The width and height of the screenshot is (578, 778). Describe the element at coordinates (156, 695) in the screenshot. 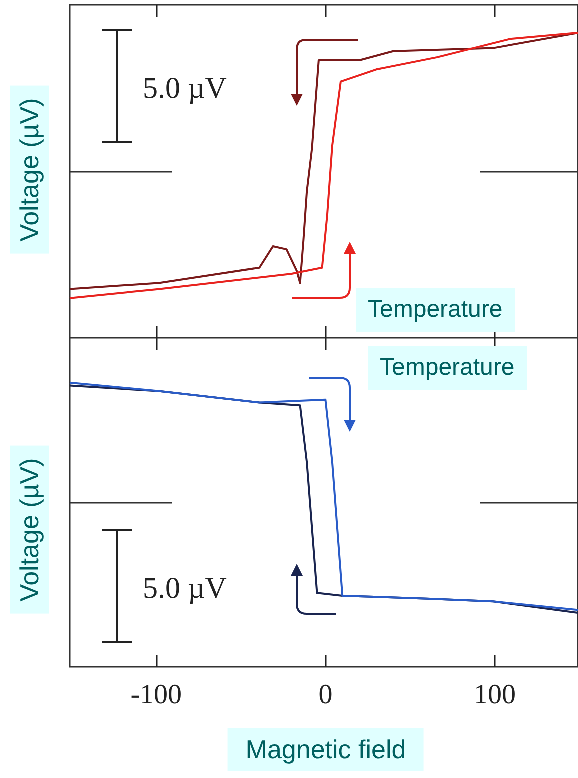

I see `x-tick-label: -100` at that location.